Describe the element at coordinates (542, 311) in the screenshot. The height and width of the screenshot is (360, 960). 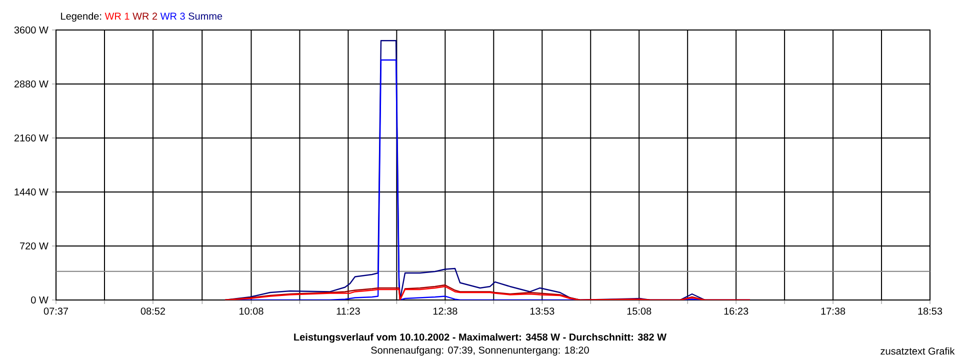
I see `x-tick-label: 13:53` at that location.